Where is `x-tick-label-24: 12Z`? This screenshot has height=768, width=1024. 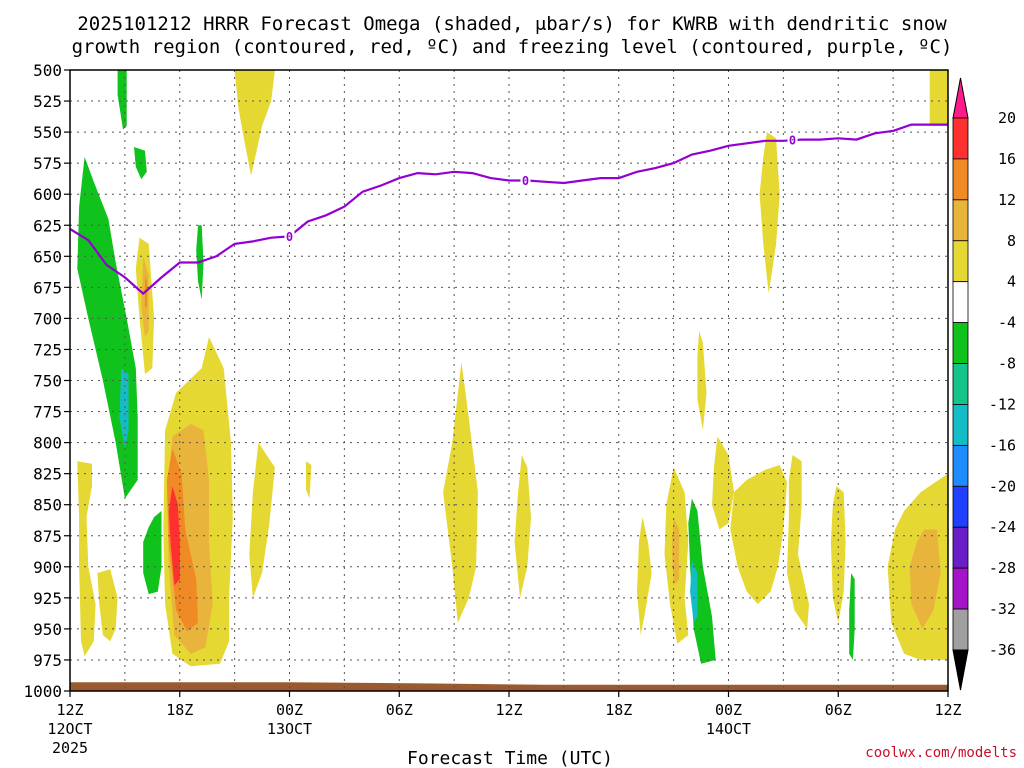
x-tick-label-24: 12Z is located at coordinates (508, 710).